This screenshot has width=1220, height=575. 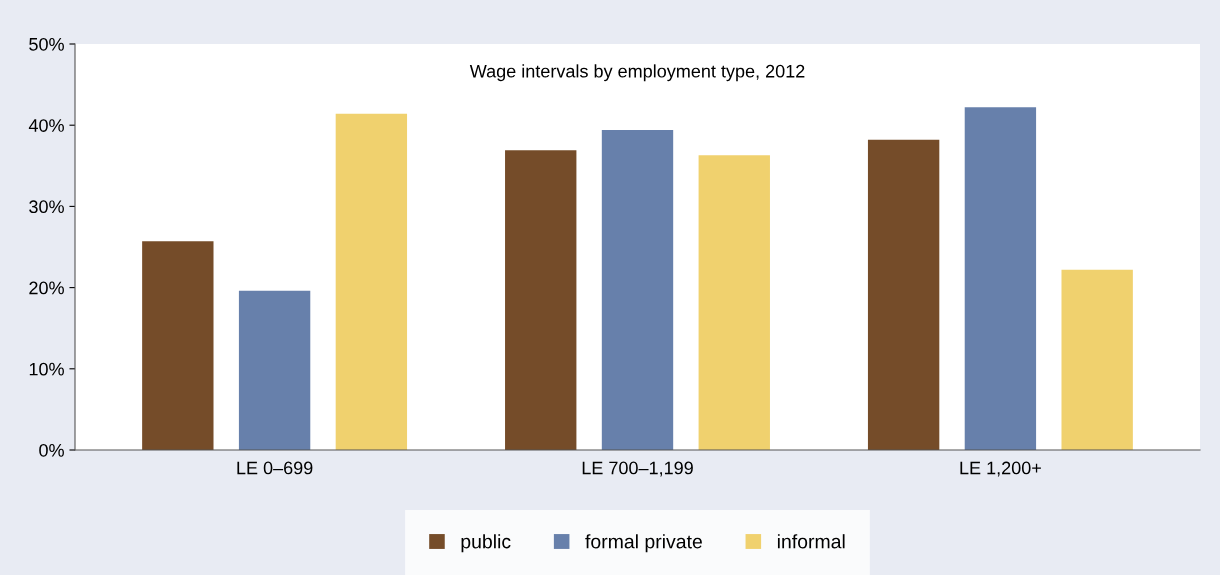 What do you see at coordinates (46, 125) in the screenshot?
I see `y-tick-label: 40%` at bounding box center [46, 125].